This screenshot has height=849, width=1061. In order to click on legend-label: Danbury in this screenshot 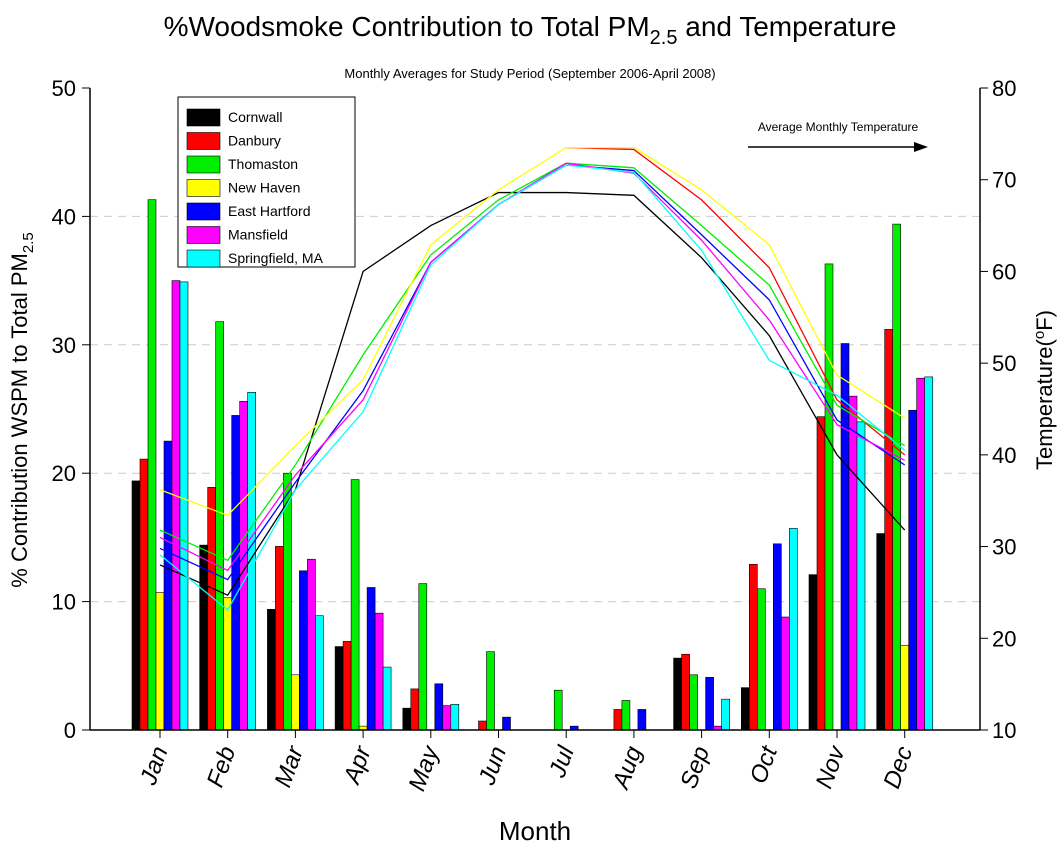, I will do `click(254, 141)`.